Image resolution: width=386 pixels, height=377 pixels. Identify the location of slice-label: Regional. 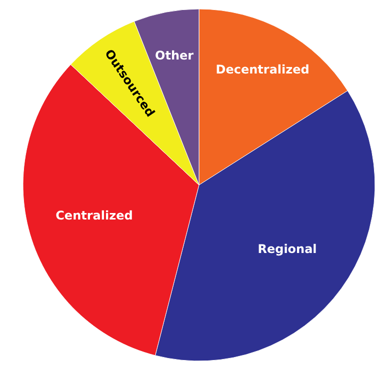
(287, 249).